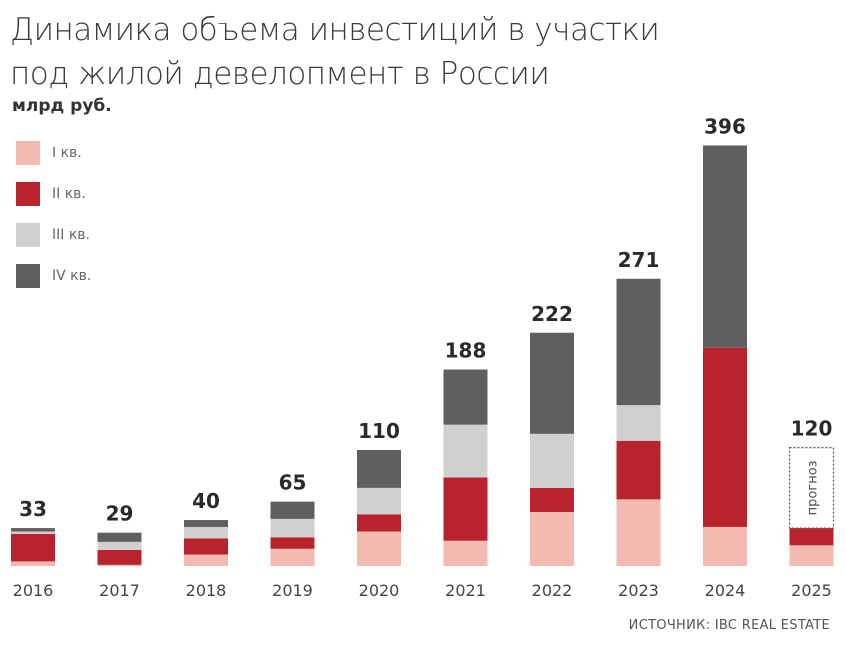 This screenshot has height=646, width=846. What do you see at coordinates (119, 557) in the screenshot?
I see `bar-segment-2017-q2` at bounding box center [119, 557].